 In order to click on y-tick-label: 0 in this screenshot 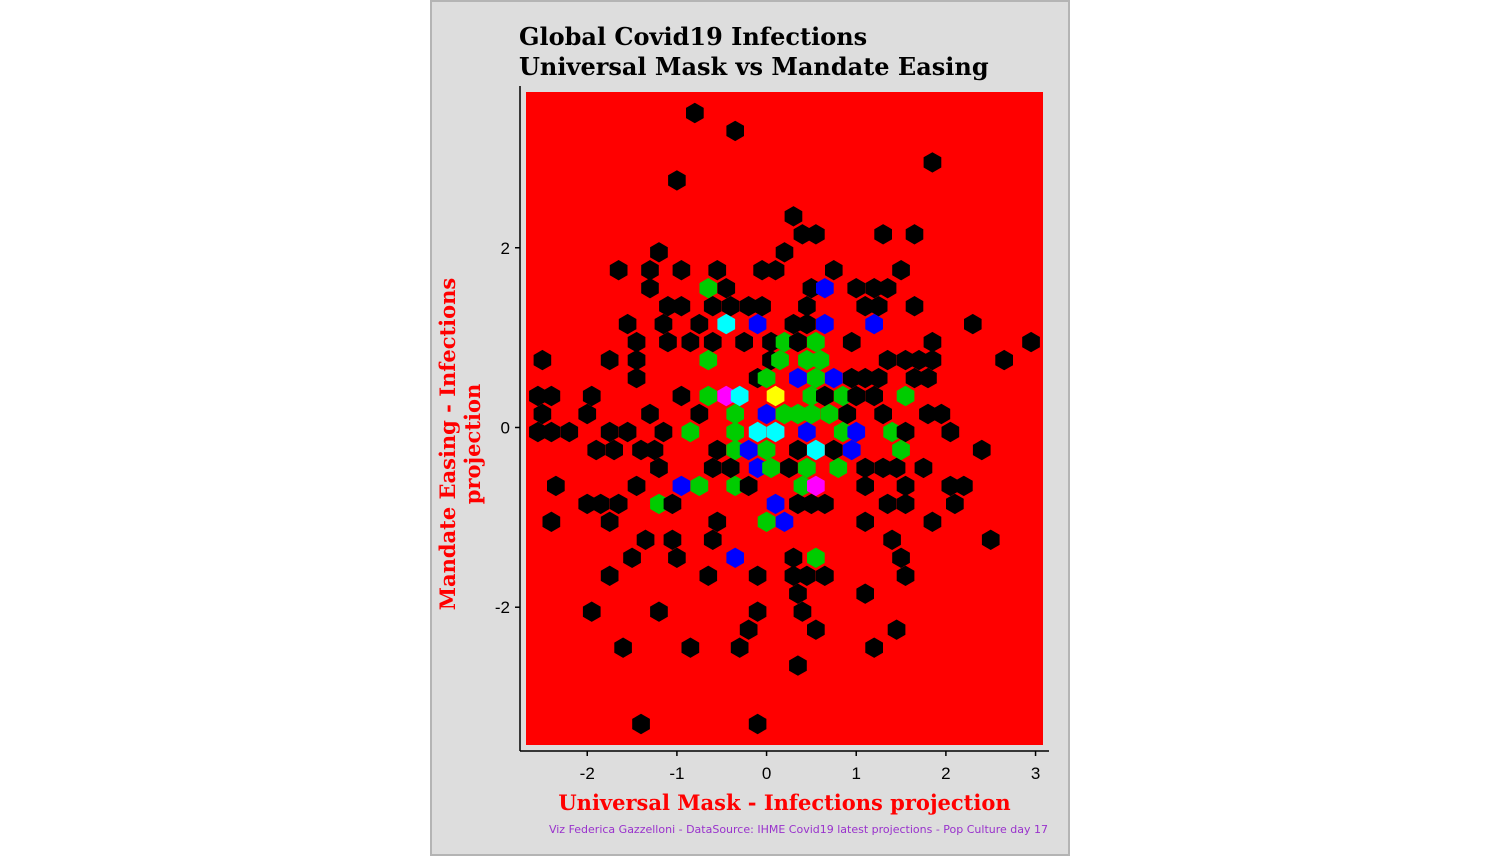, I will do `click(505, 427)`.